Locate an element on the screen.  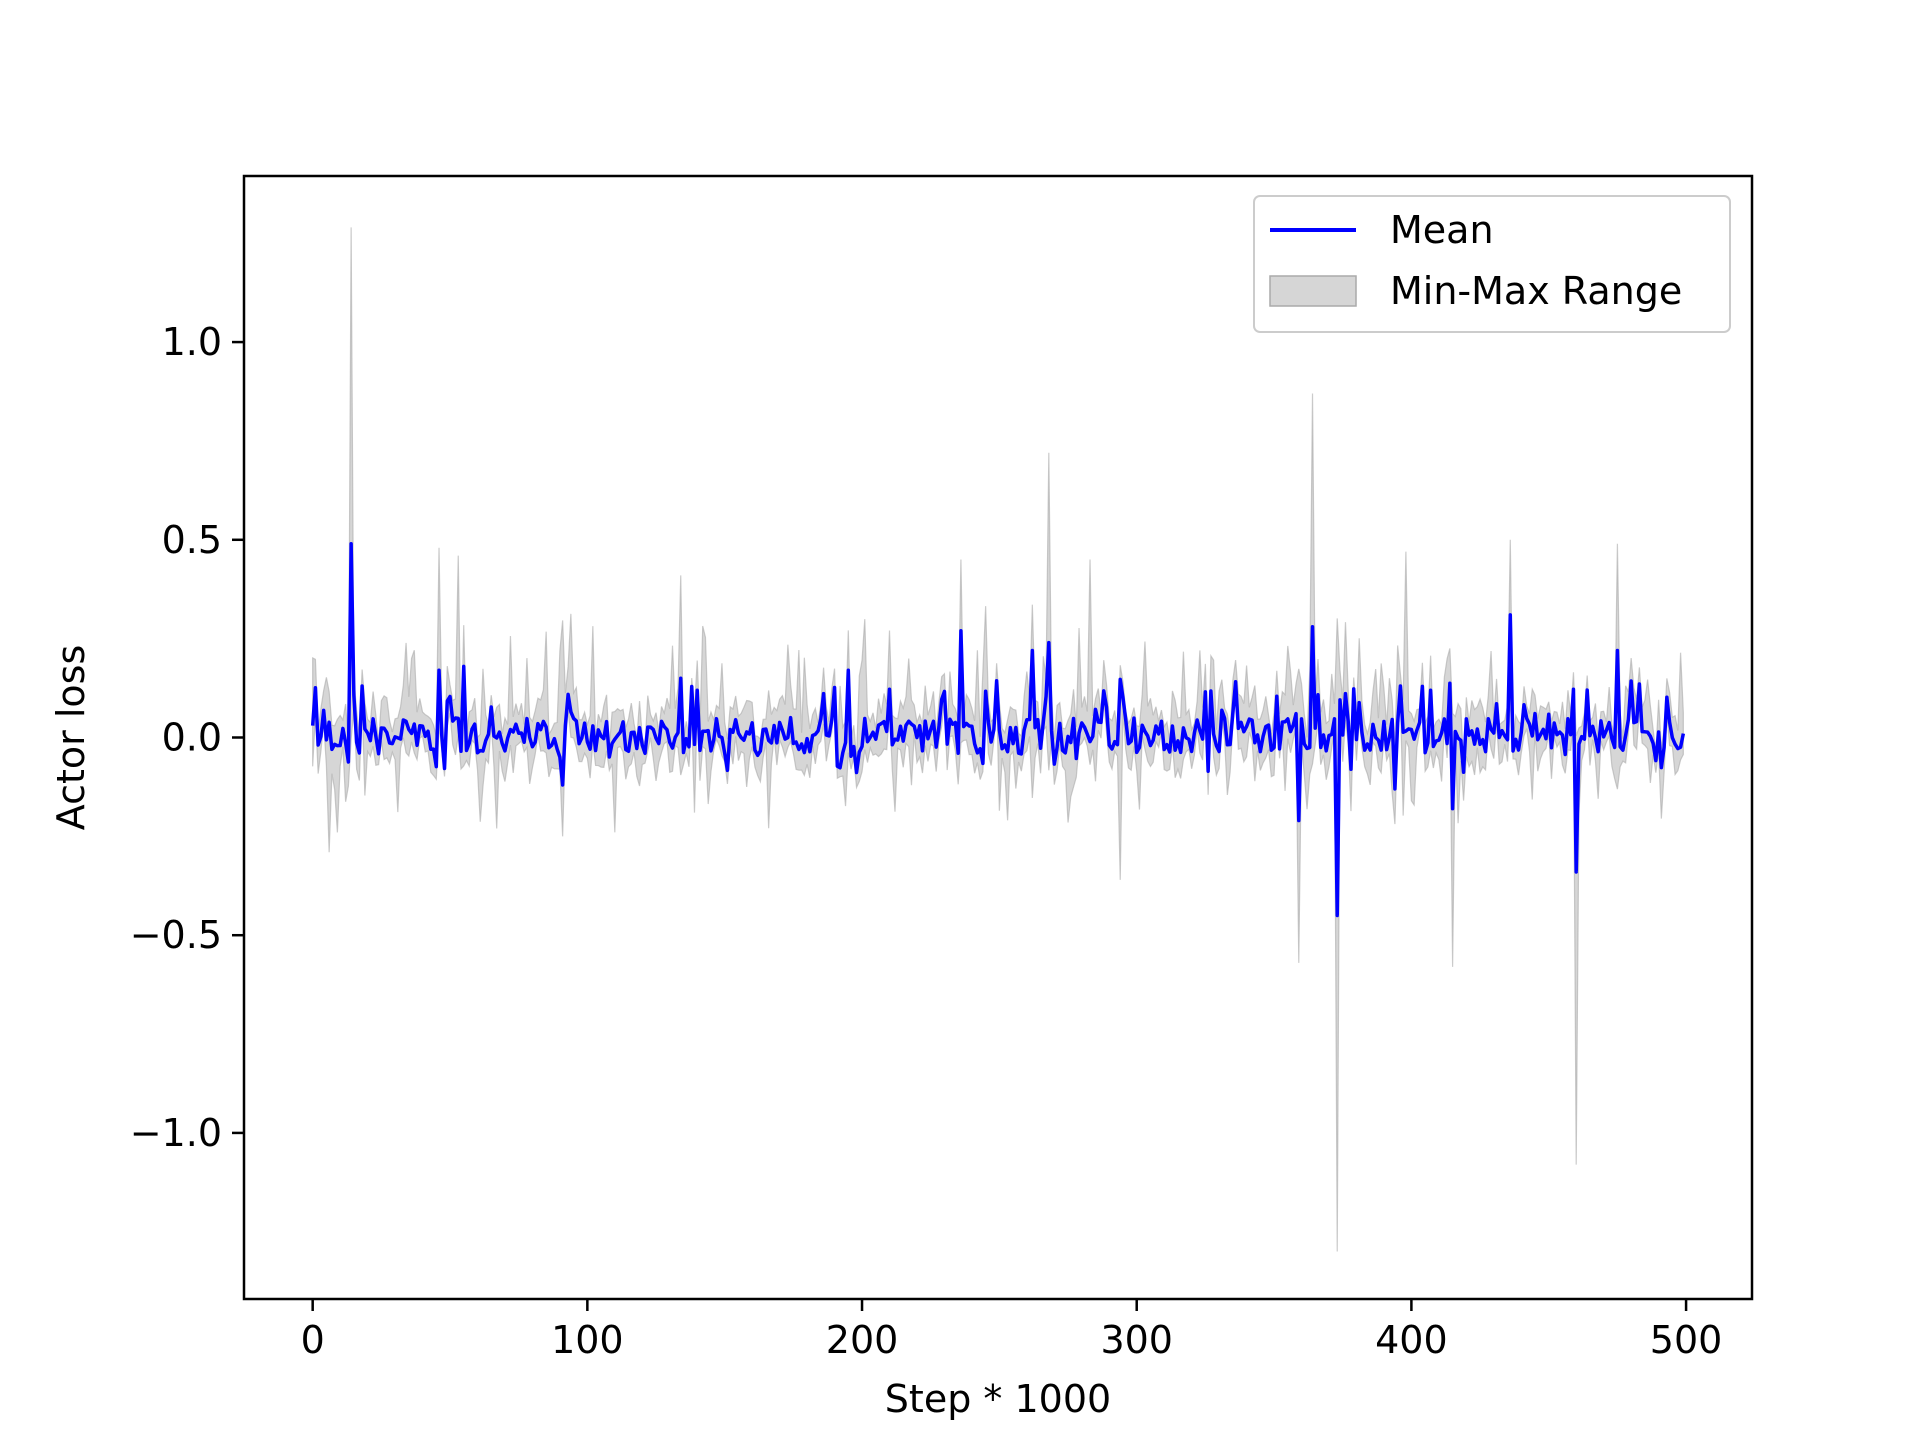
legend-mean-label: Mean is located at coordinates (1442, 230).